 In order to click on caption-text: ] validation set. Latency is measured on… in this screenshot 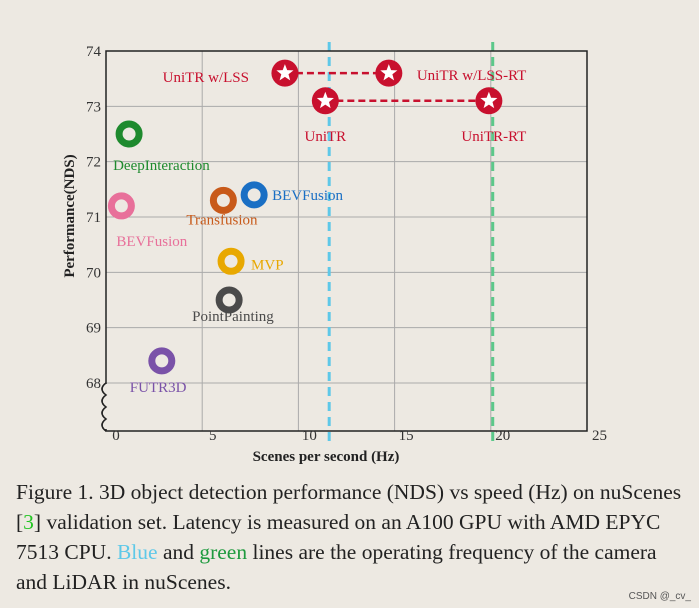, I will do `click(338, 537)`.